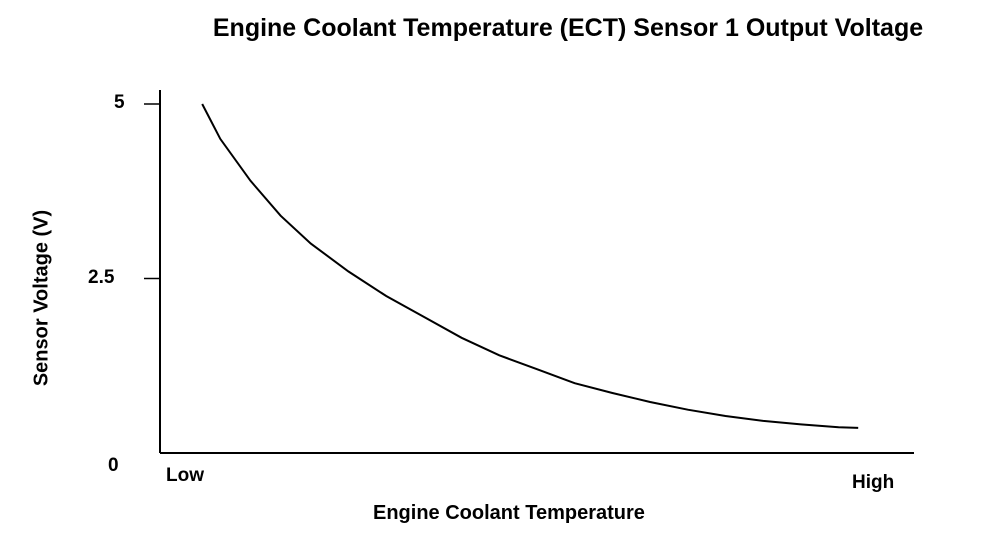  What do you see at coordinates (509, 513) in the screenshot?
I see `x-axis-label: Engine Coolant Temperature` at bounding box center [509, 513].